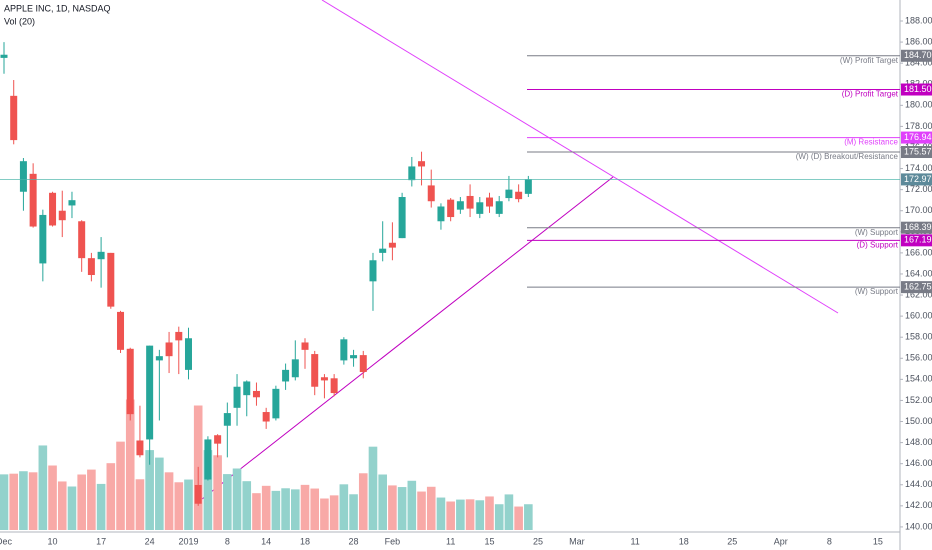 This screenshot has height=550, width=932. Describe the element at coordinates (918, 421) in the screenshot. I see `y-tick-label: 150.00` at that location.